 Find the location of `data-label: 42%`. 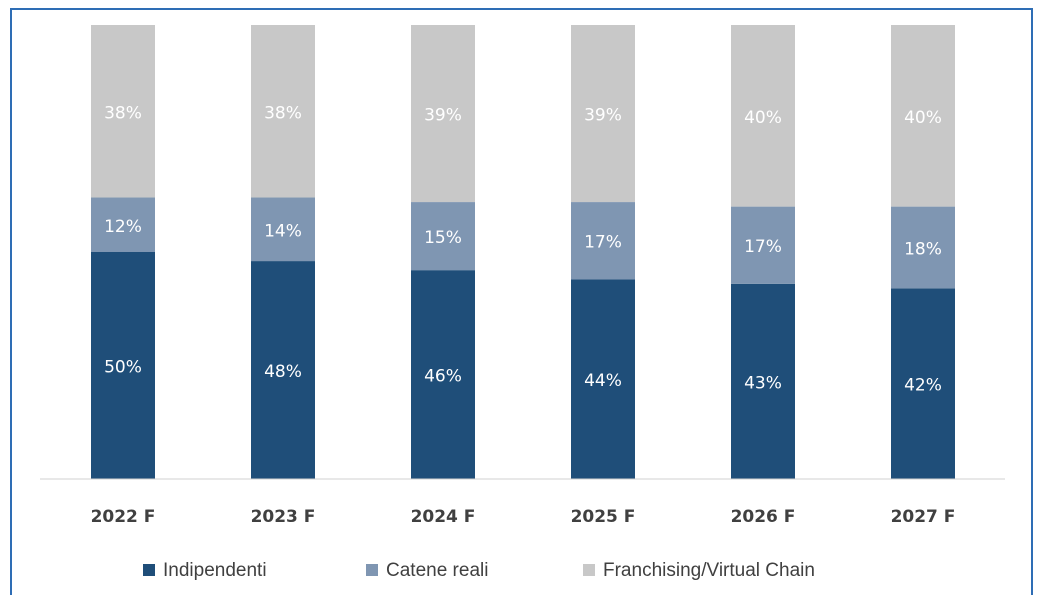

data-label: 42% is located at coordinates (923, 386).